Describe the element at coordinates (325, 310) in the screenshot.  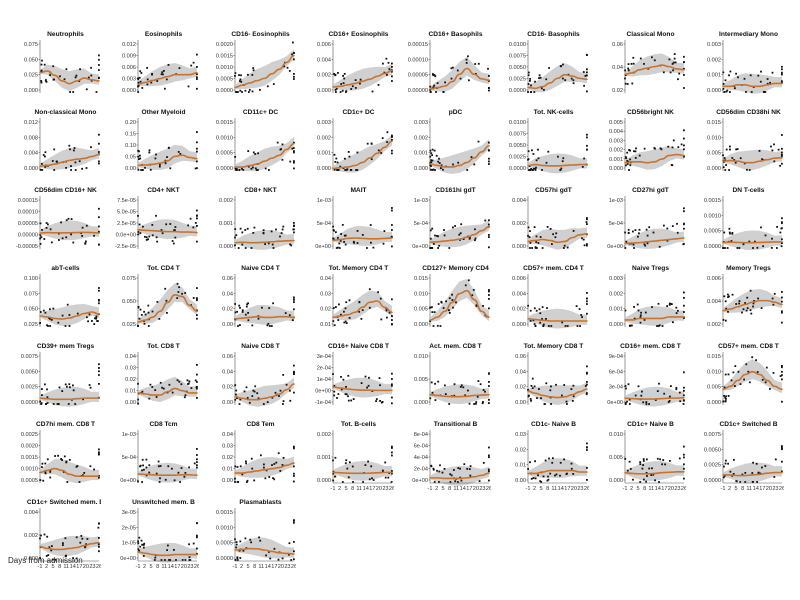
I see `y-tick-label: 0.02` at that location.